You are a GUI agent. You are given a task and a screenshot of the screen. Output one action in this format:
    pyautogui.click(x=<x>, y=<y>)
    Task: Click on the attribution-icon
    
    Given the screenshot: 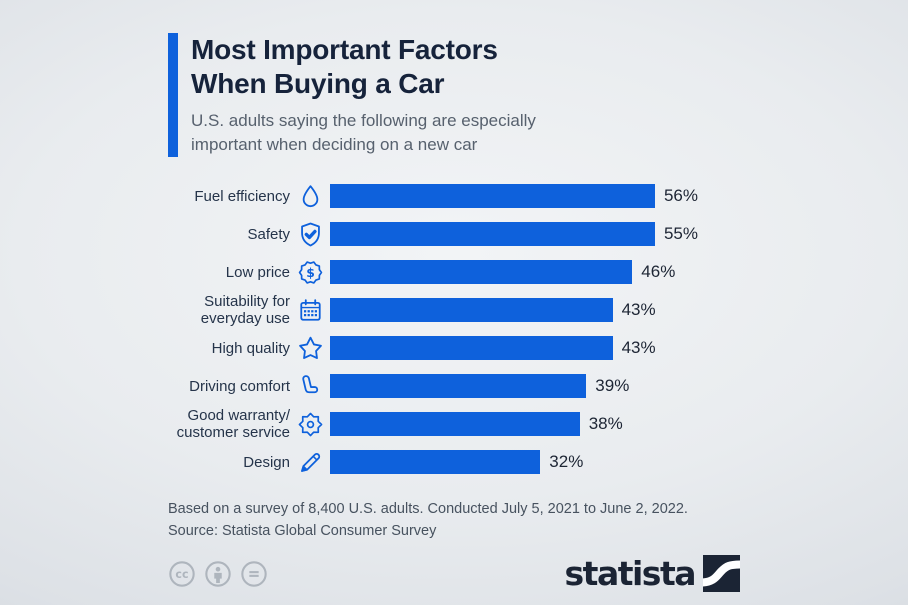 What is the action you would take?
    pyautogui.click(x=218, y=574)
    